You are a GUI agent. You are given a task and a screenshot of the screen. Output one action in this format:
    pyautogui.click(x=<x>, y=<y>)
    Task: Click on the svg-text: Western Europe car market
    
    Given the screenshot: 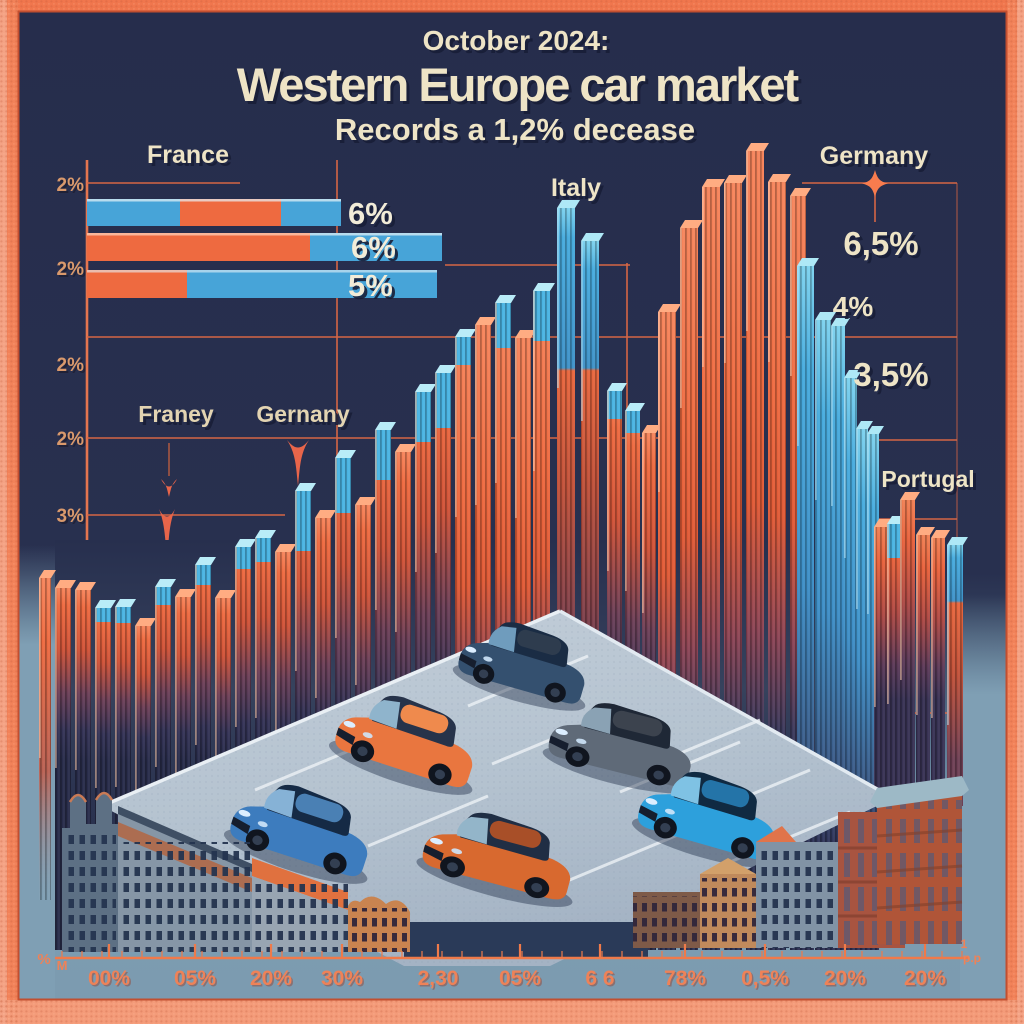 What is the action you would take?
    pyautogui.click(x=518, y=84)
    